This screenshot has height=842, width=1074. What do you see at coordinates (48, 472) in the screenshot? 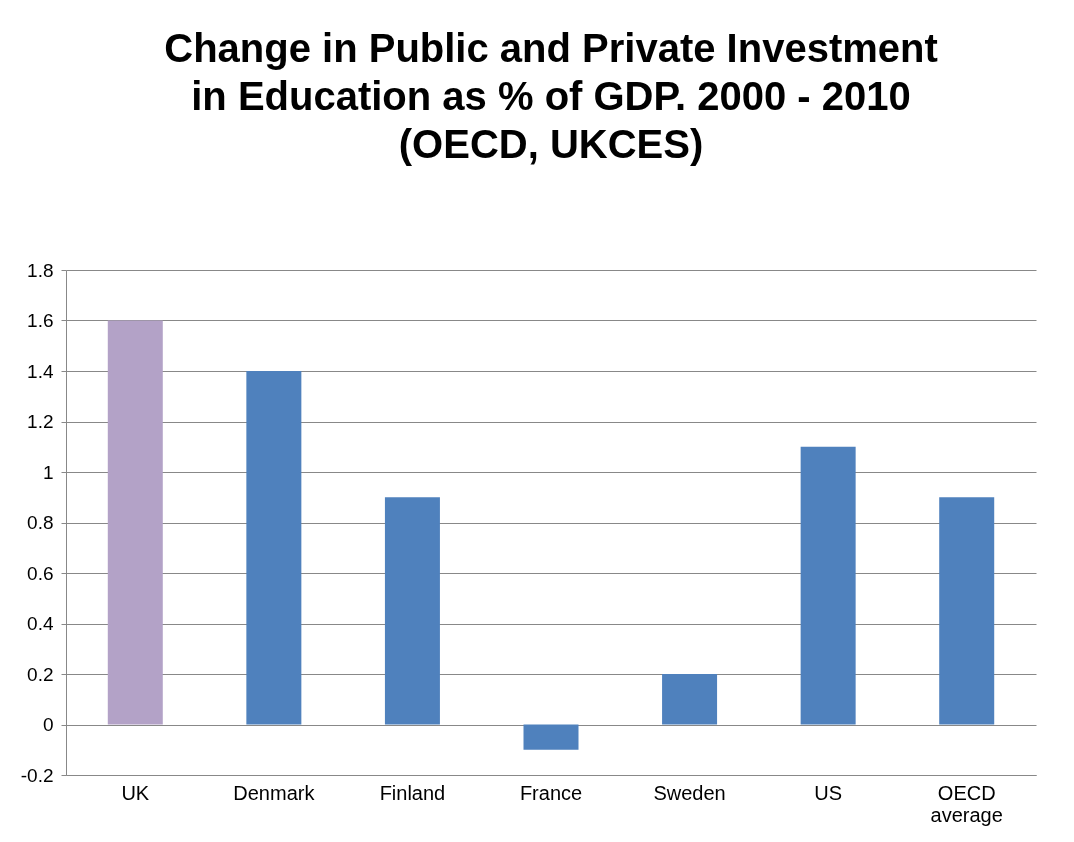
I see `y-tick-label: 1` at bounding box center [48, 472].